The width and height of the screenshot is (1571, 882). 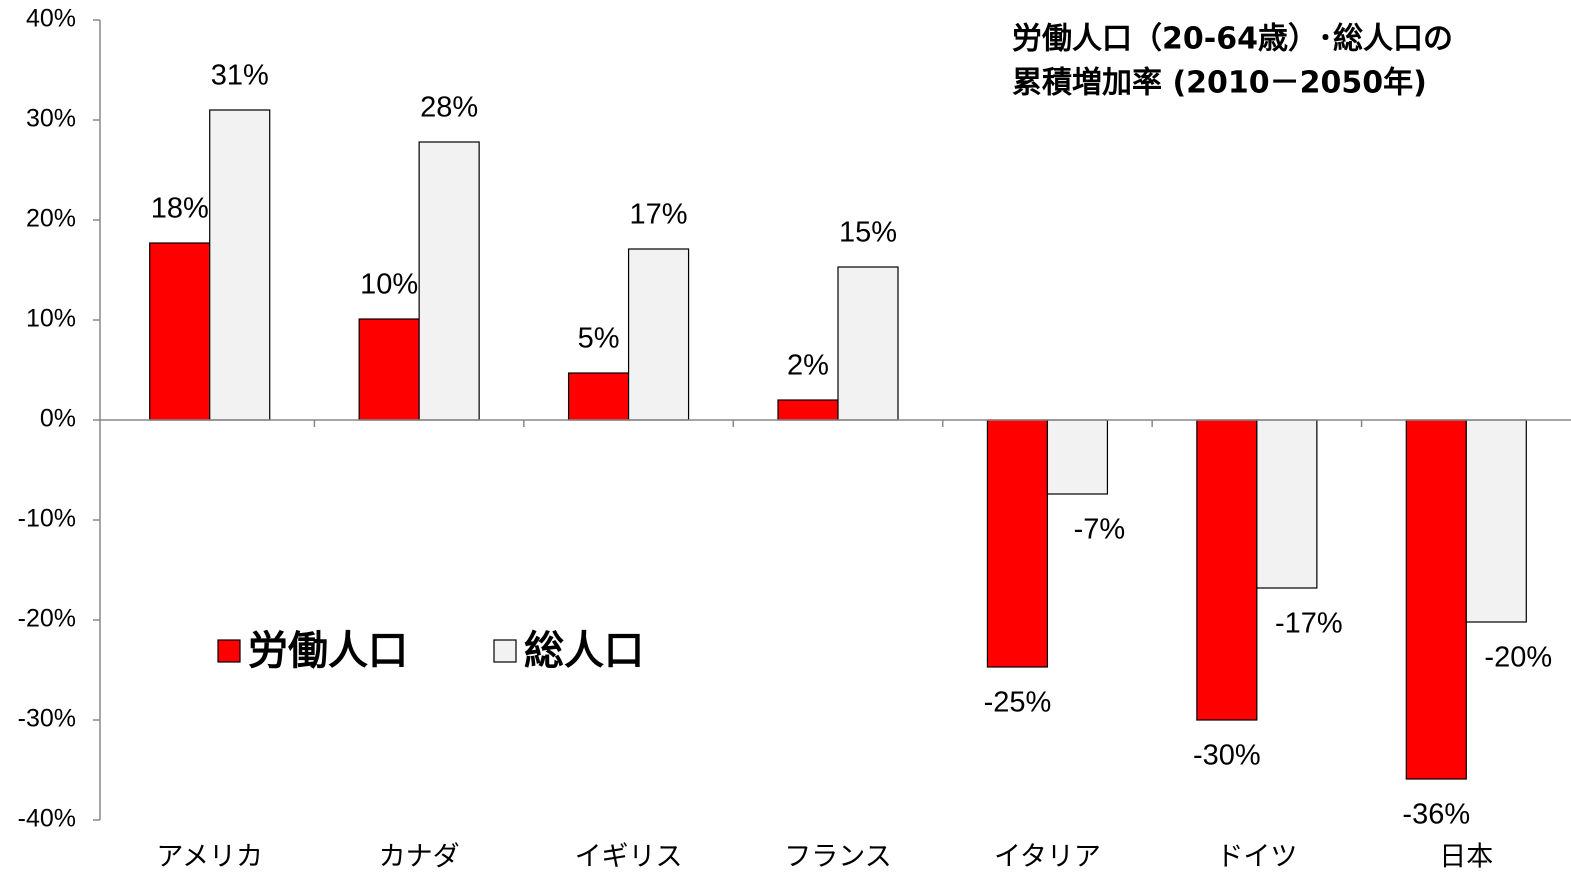 What do you see at coordinates (180, 209) in the screenshot?
I see `data-label: 18%` at bounding box center [180, 209].